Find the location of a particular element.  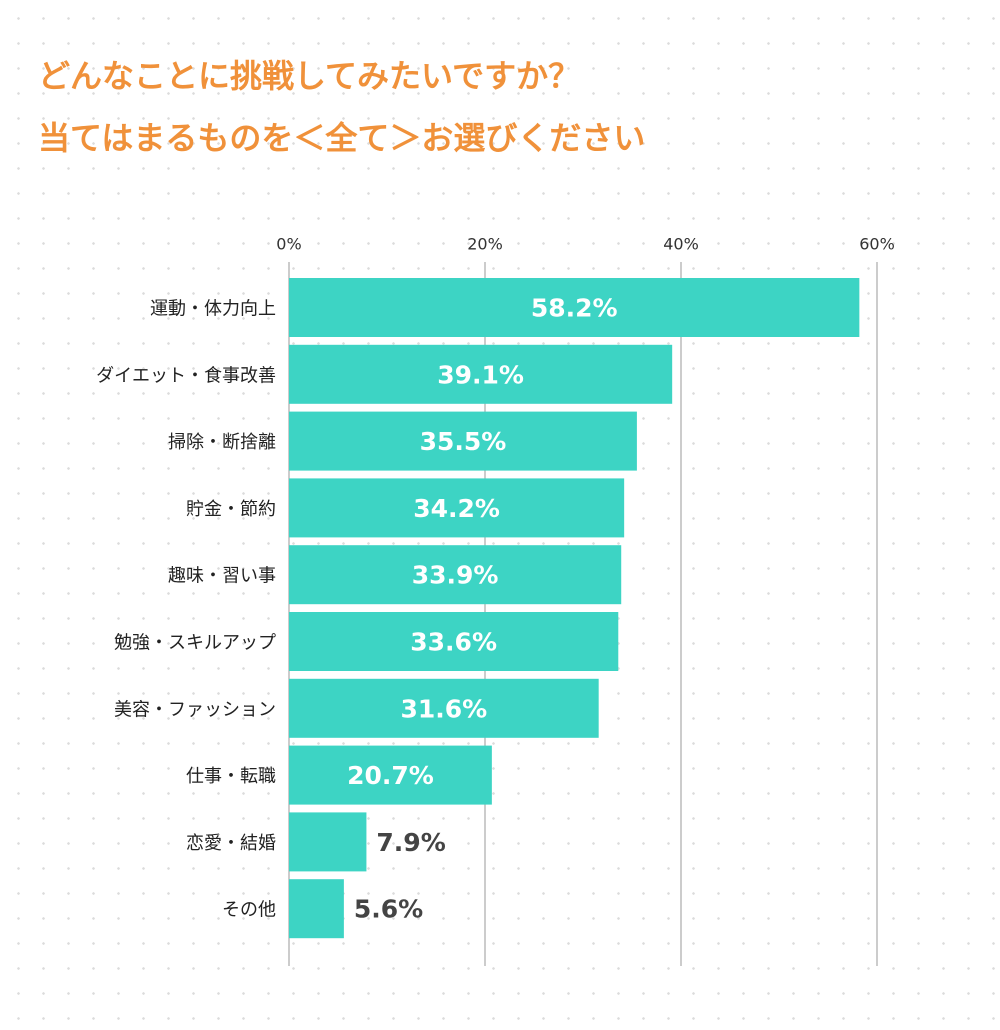

value-label: 31.6% is located at coordinates (443, 708).